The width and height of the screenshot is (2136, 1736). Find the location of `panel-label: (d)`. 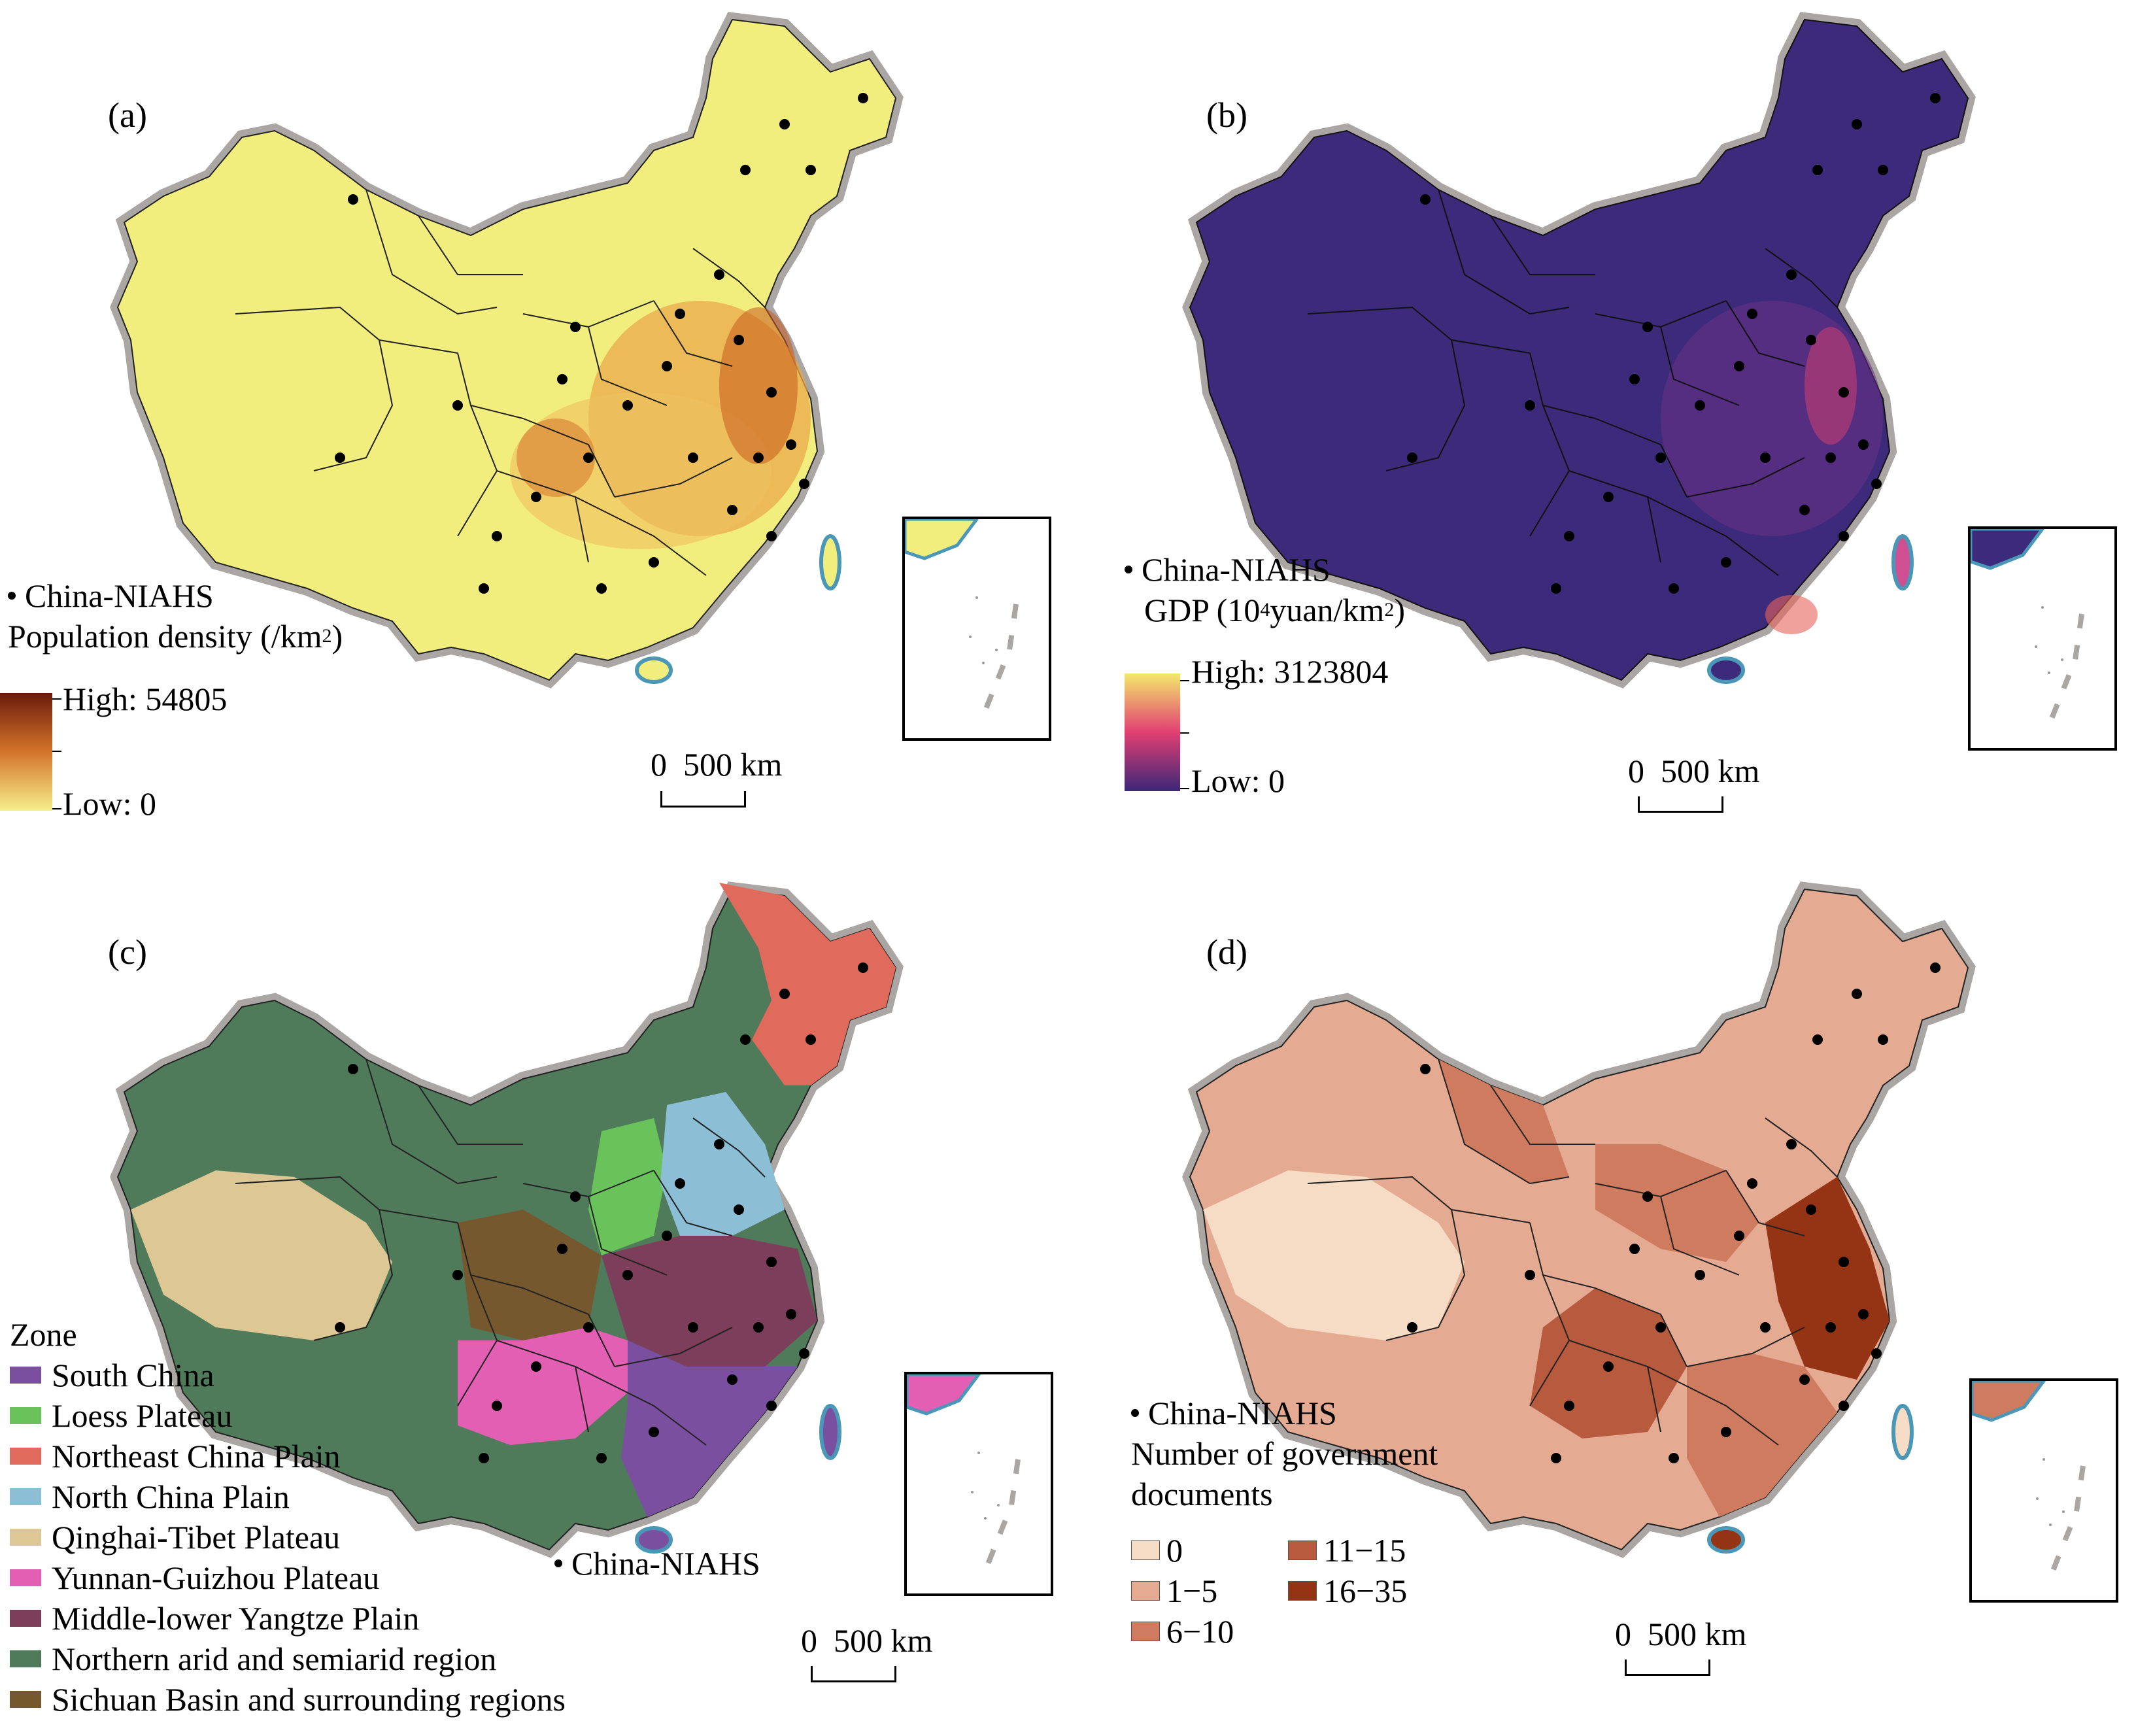

panel-label: (d) is located at coordinates (1226, 952).